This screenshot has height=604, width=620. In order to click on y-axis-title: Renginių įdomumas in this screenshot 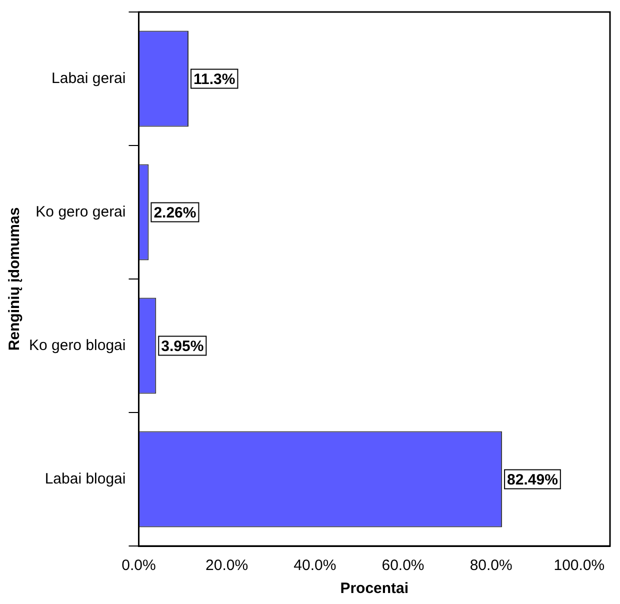, I will do `click(15, 279)`.